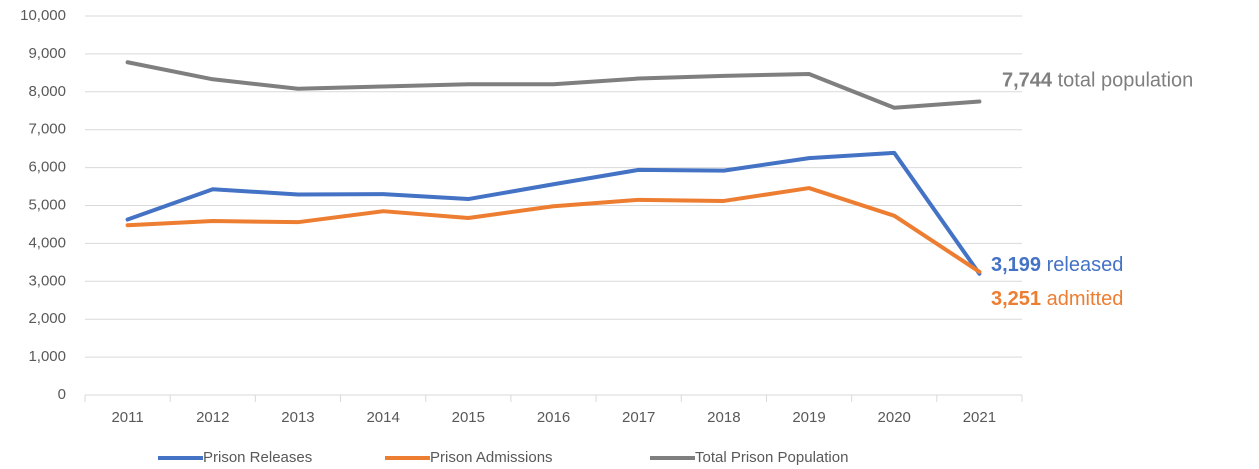 This screenshot has height=469, width=1259. What do you see at coordinates (47, 167) in the screenshot?
I see `y-tick-label: 6,000` at bounding box center [47, 167].